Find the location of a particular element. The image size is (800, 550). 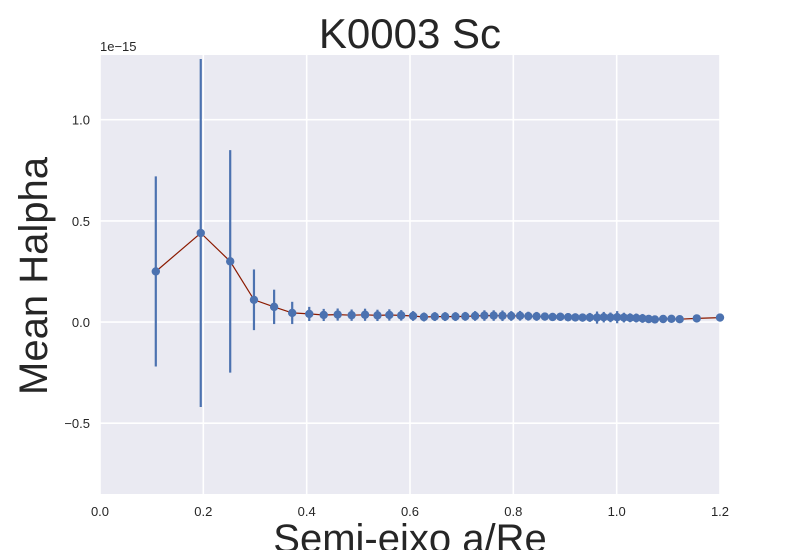

x-tick-label: 0.4 is located at coordinates (307, 511).